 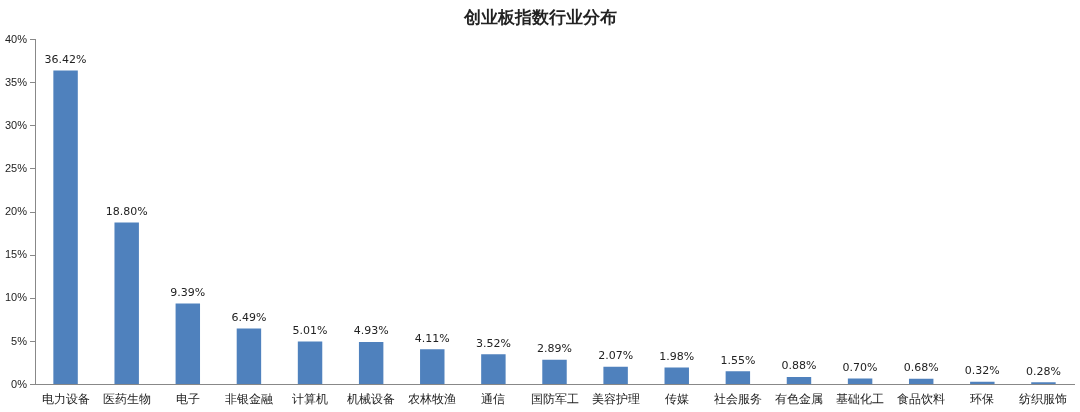 What do you see at coordinates (310, 330) in the screenshot?
I see `data-label: 5.01%` at bounding box center [310, 330].